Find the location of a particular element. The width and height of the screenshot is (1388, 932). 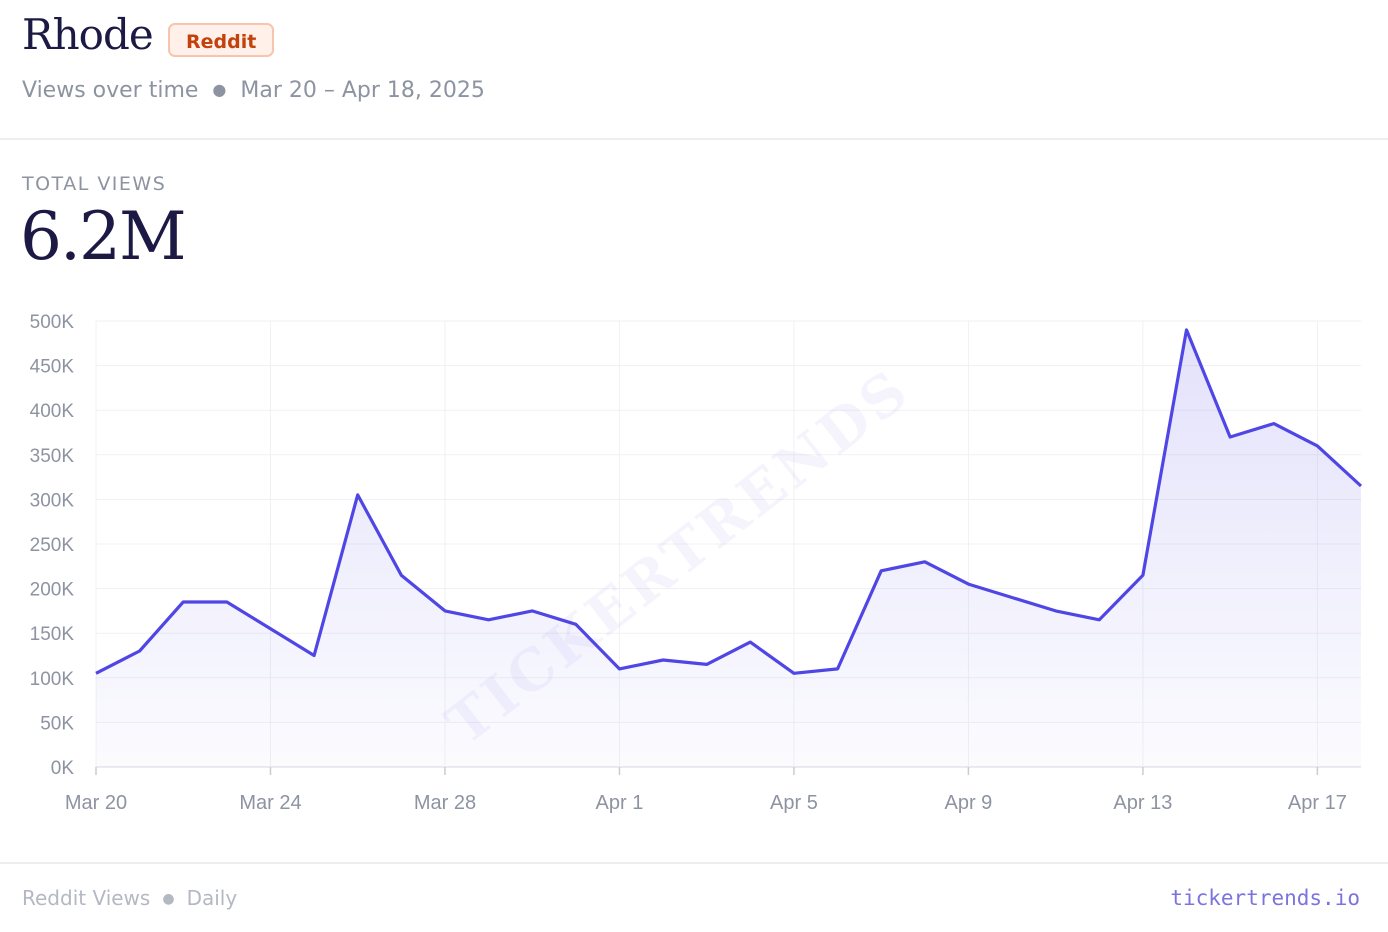

y-tick-label: 450K is located at coordinates (52, 367).